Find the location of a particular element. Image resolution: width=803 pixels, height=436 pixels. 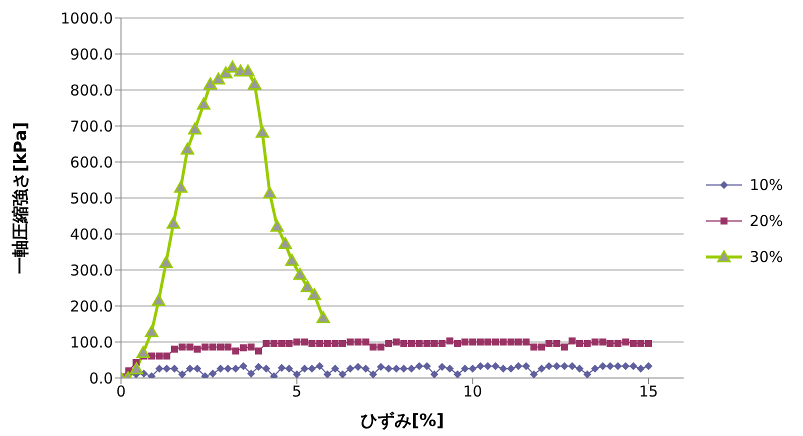

y-tick-label: 200.0 is located at coordinates (91, 306).